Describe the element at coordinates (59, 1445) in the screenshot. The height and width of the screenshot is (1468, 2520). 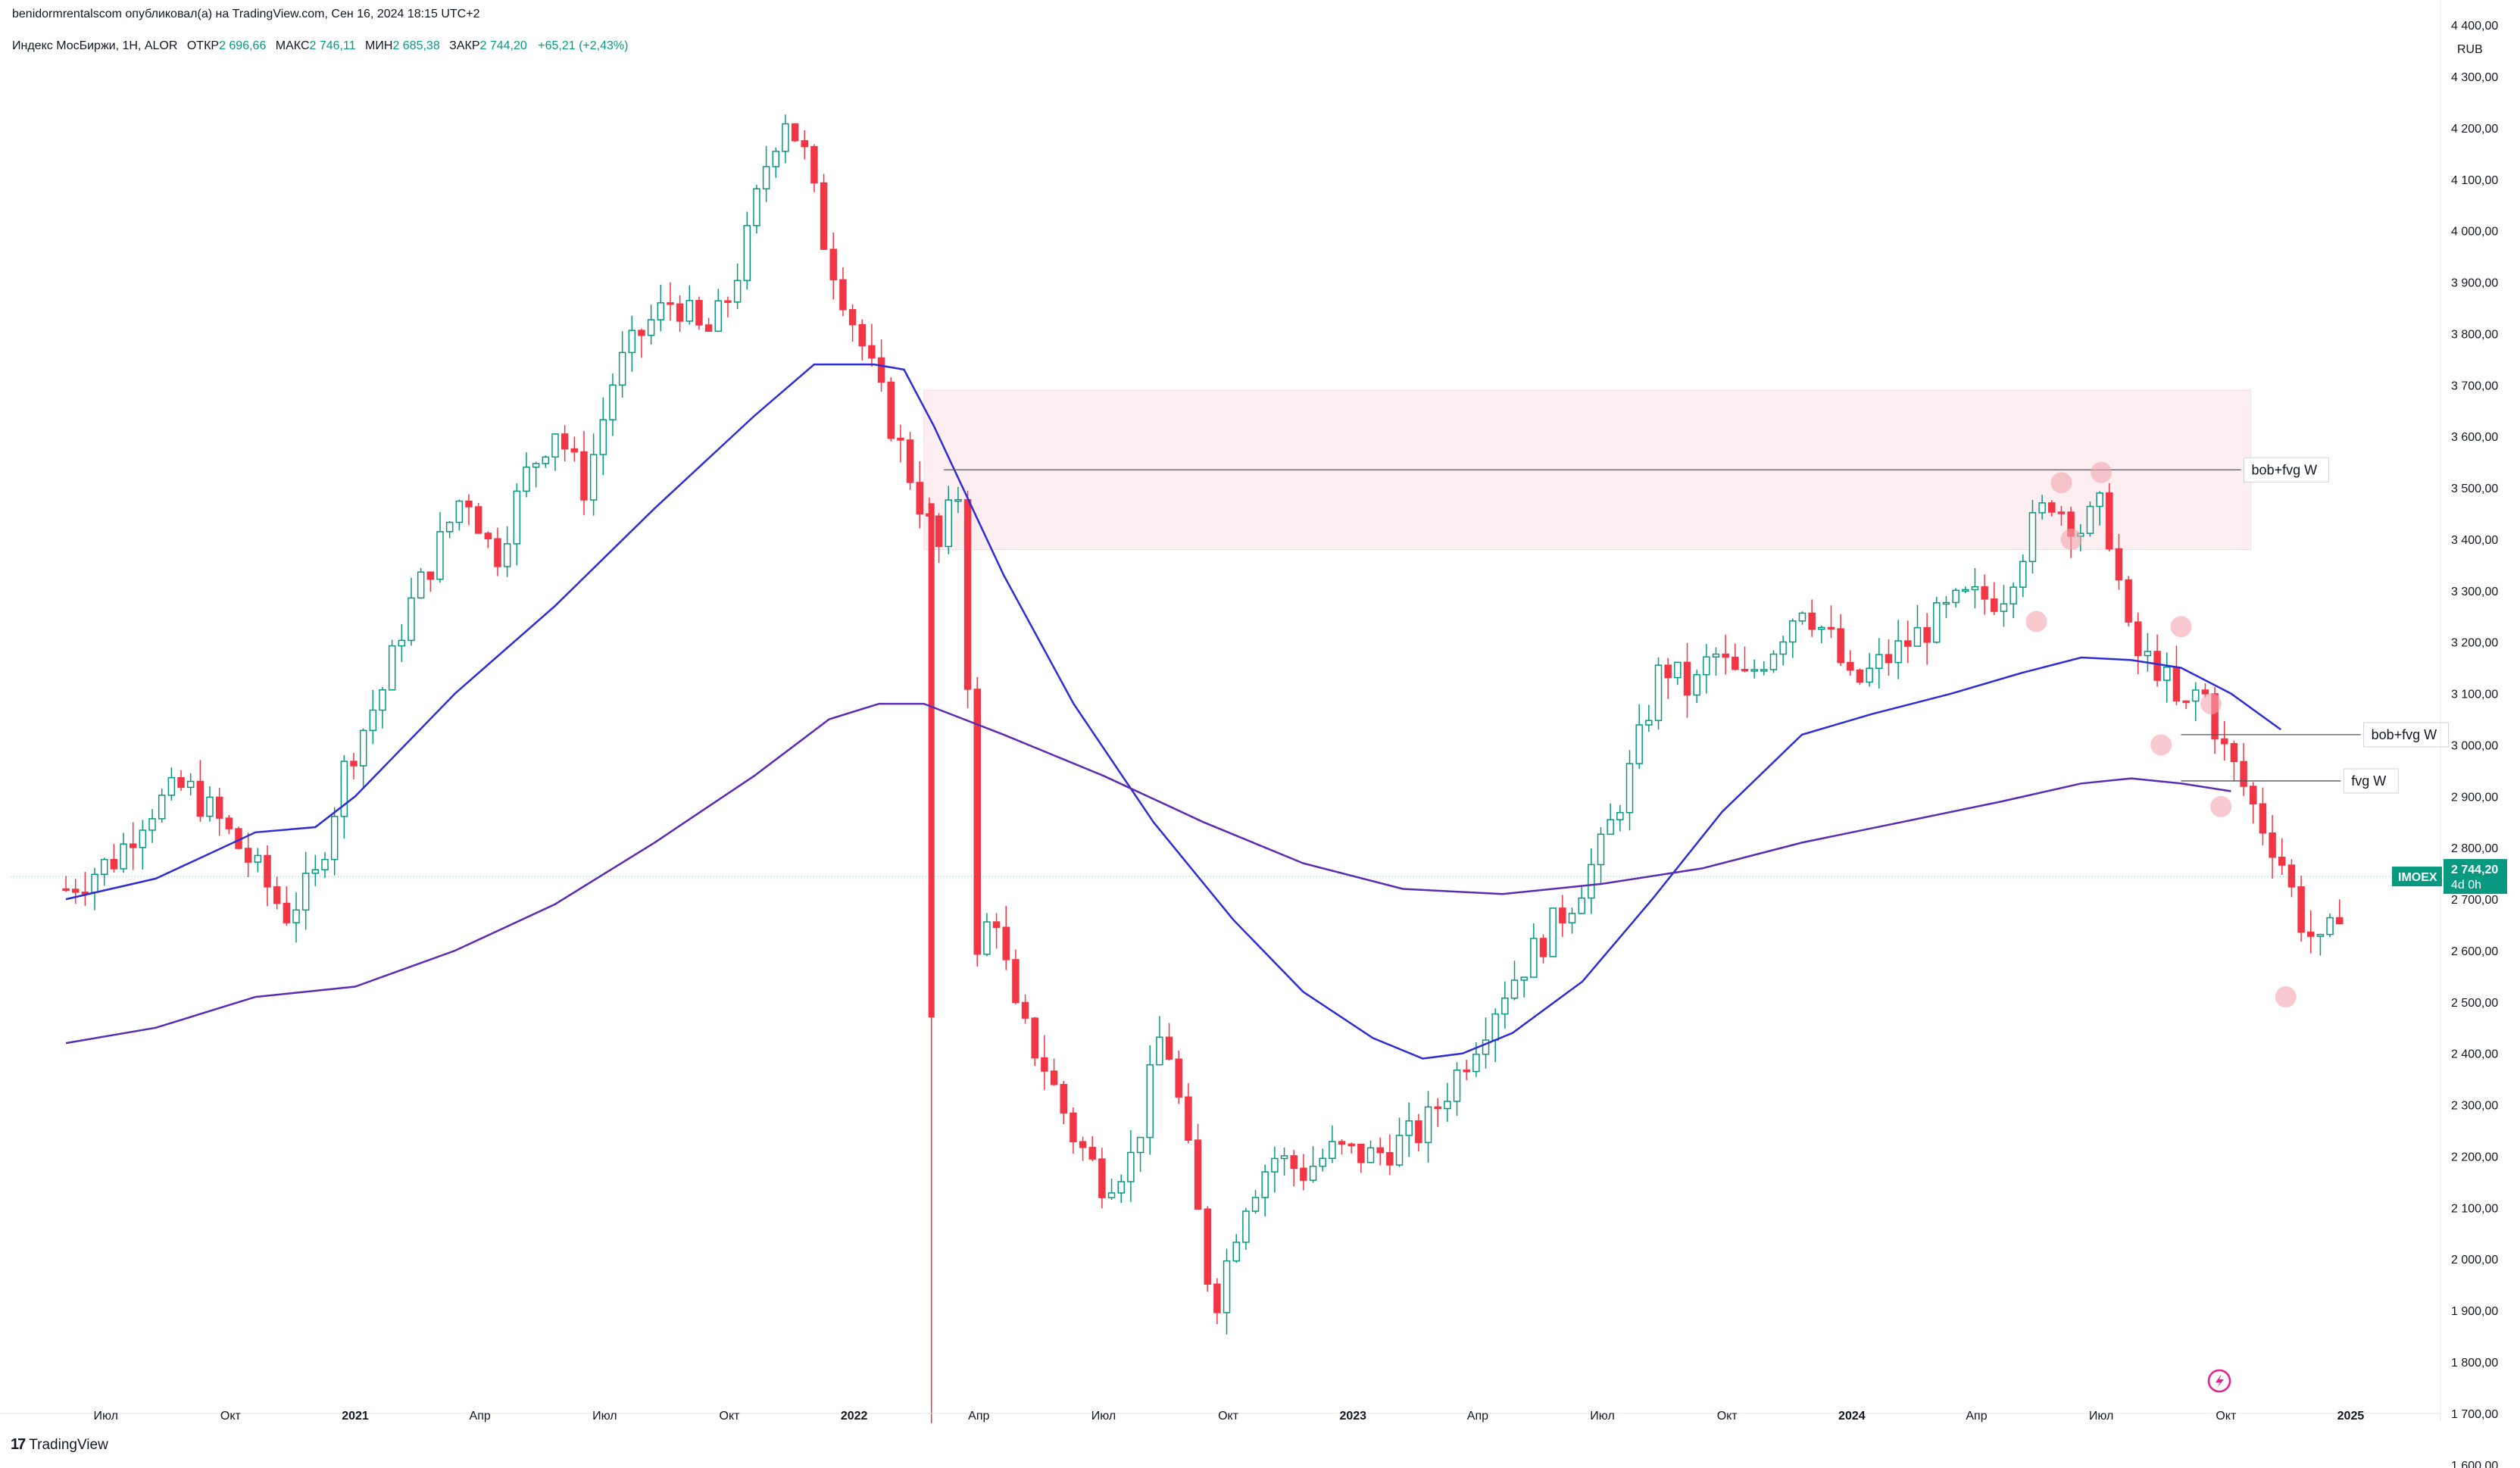
I see `tradingview-logo: 17 TradingView` at that location.